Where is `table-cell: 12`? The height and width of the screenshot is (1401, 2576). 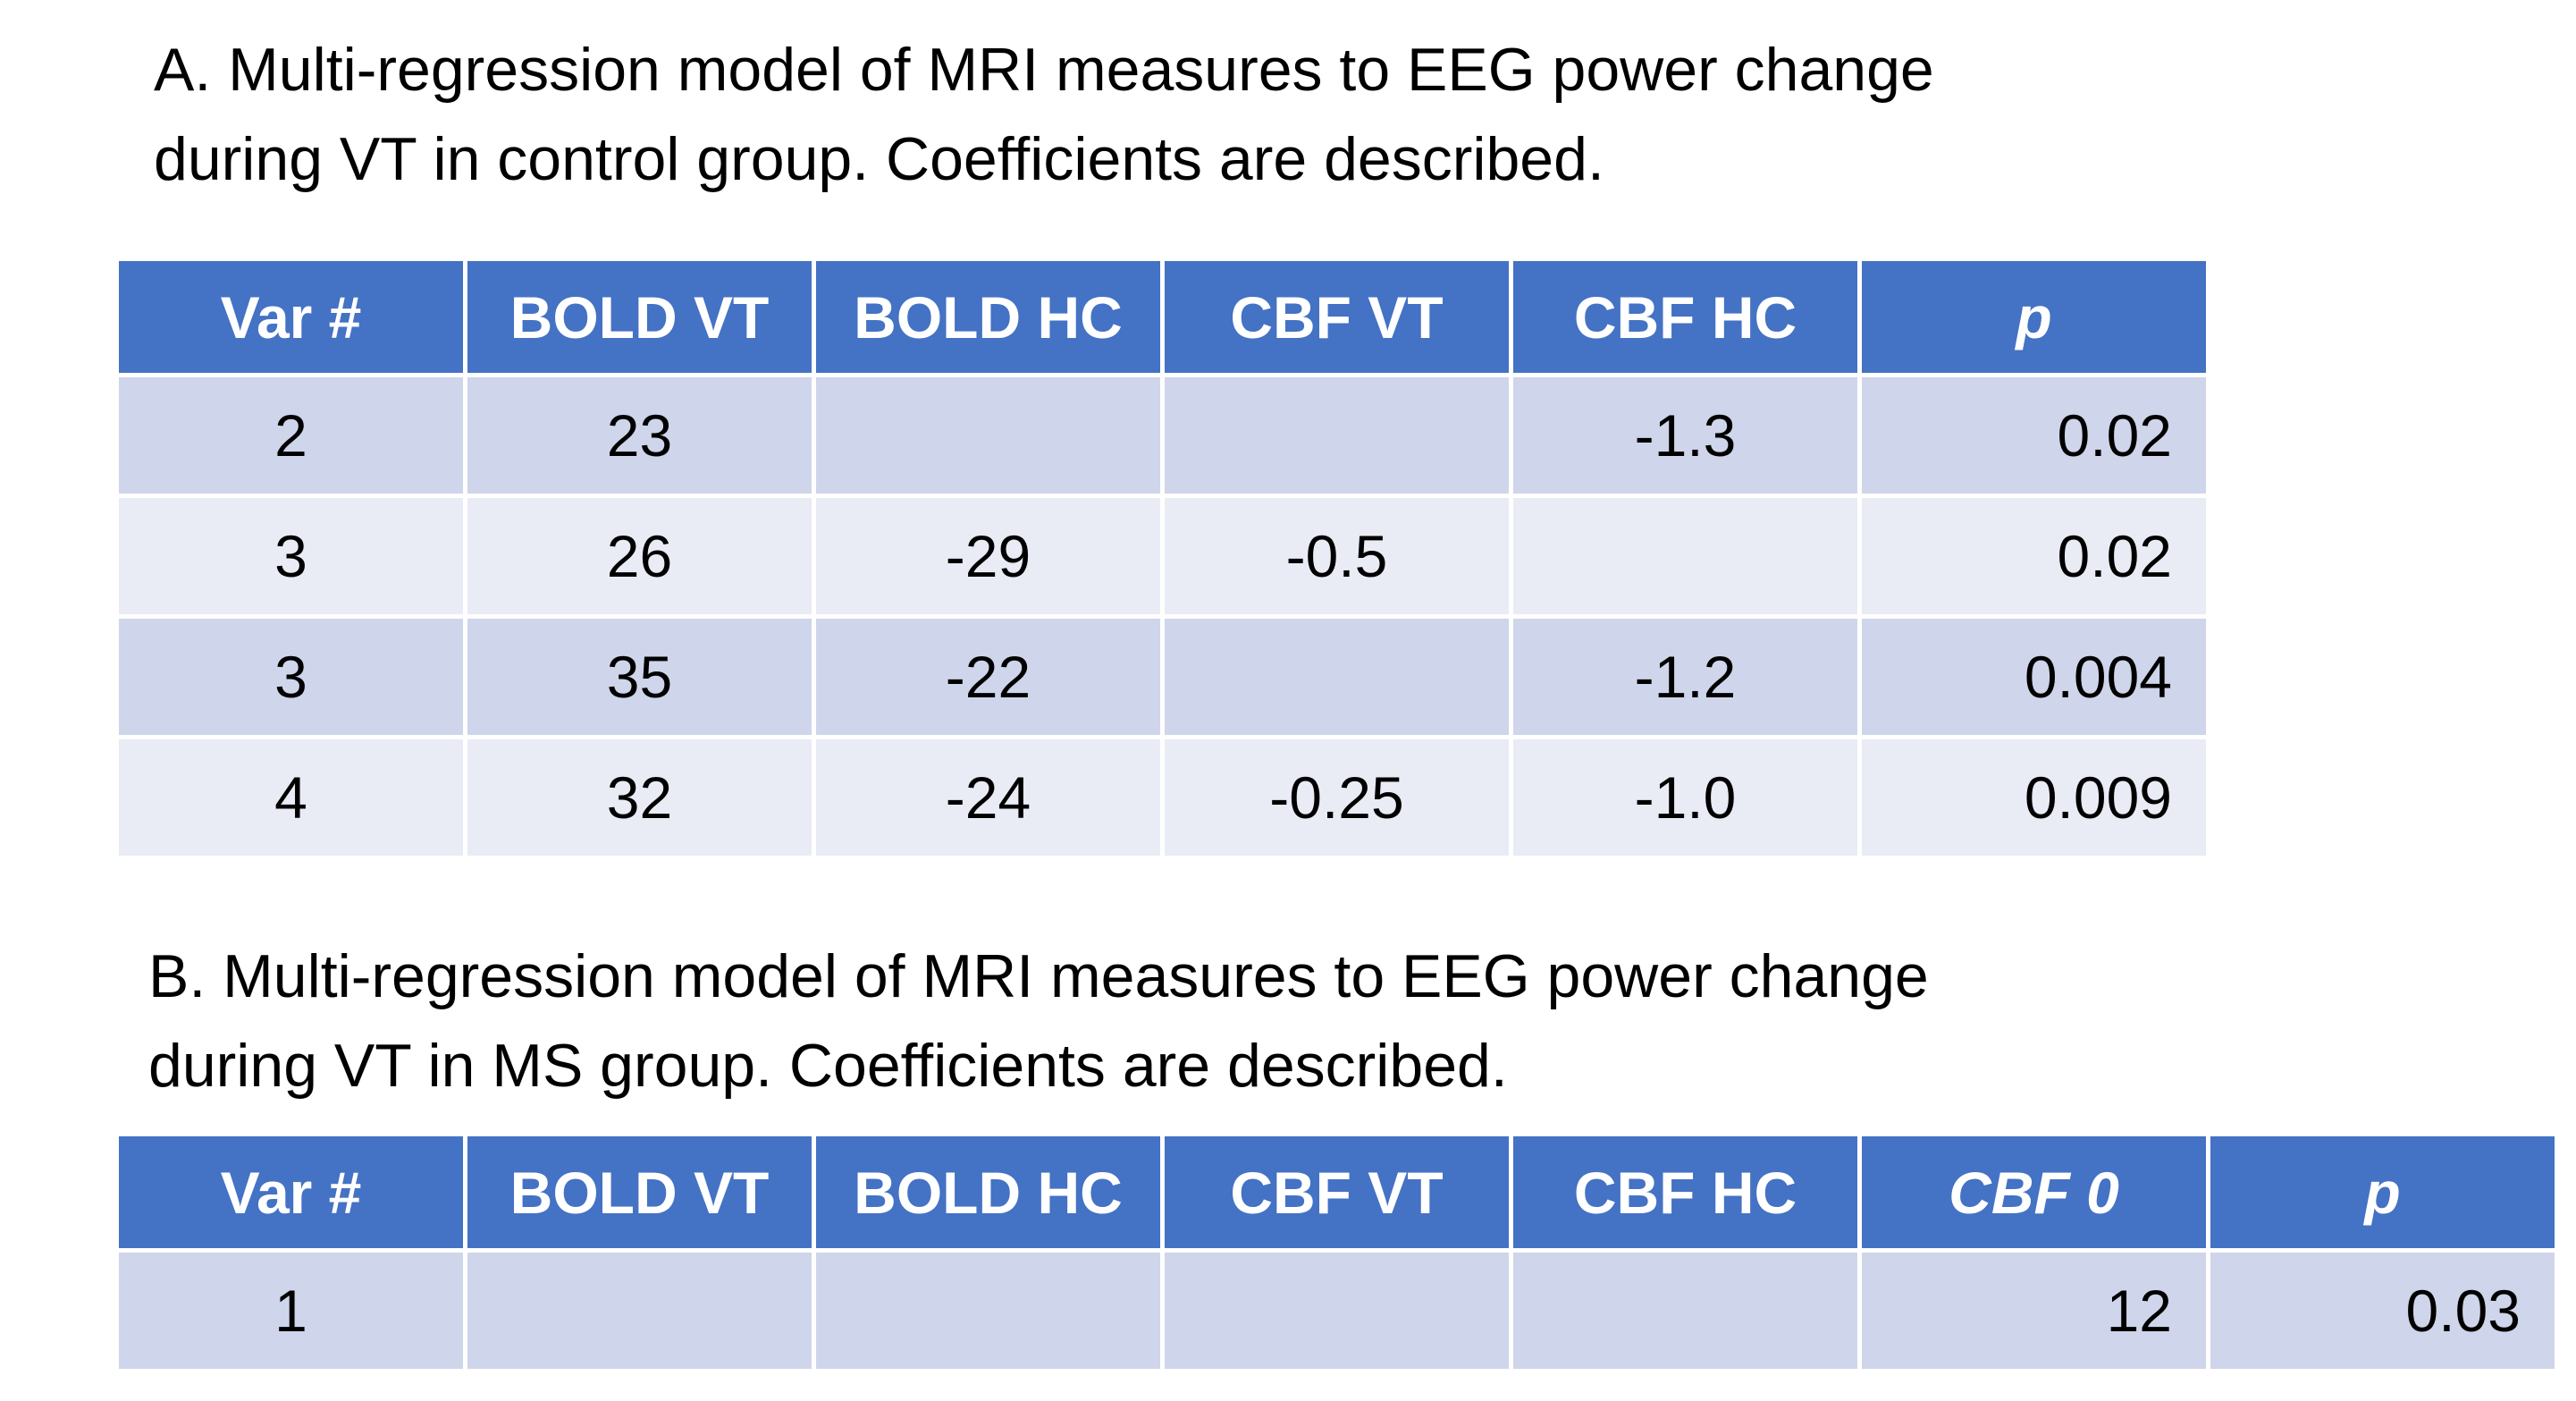
table-cell: 12 is located at coordinates (2034, 1311).